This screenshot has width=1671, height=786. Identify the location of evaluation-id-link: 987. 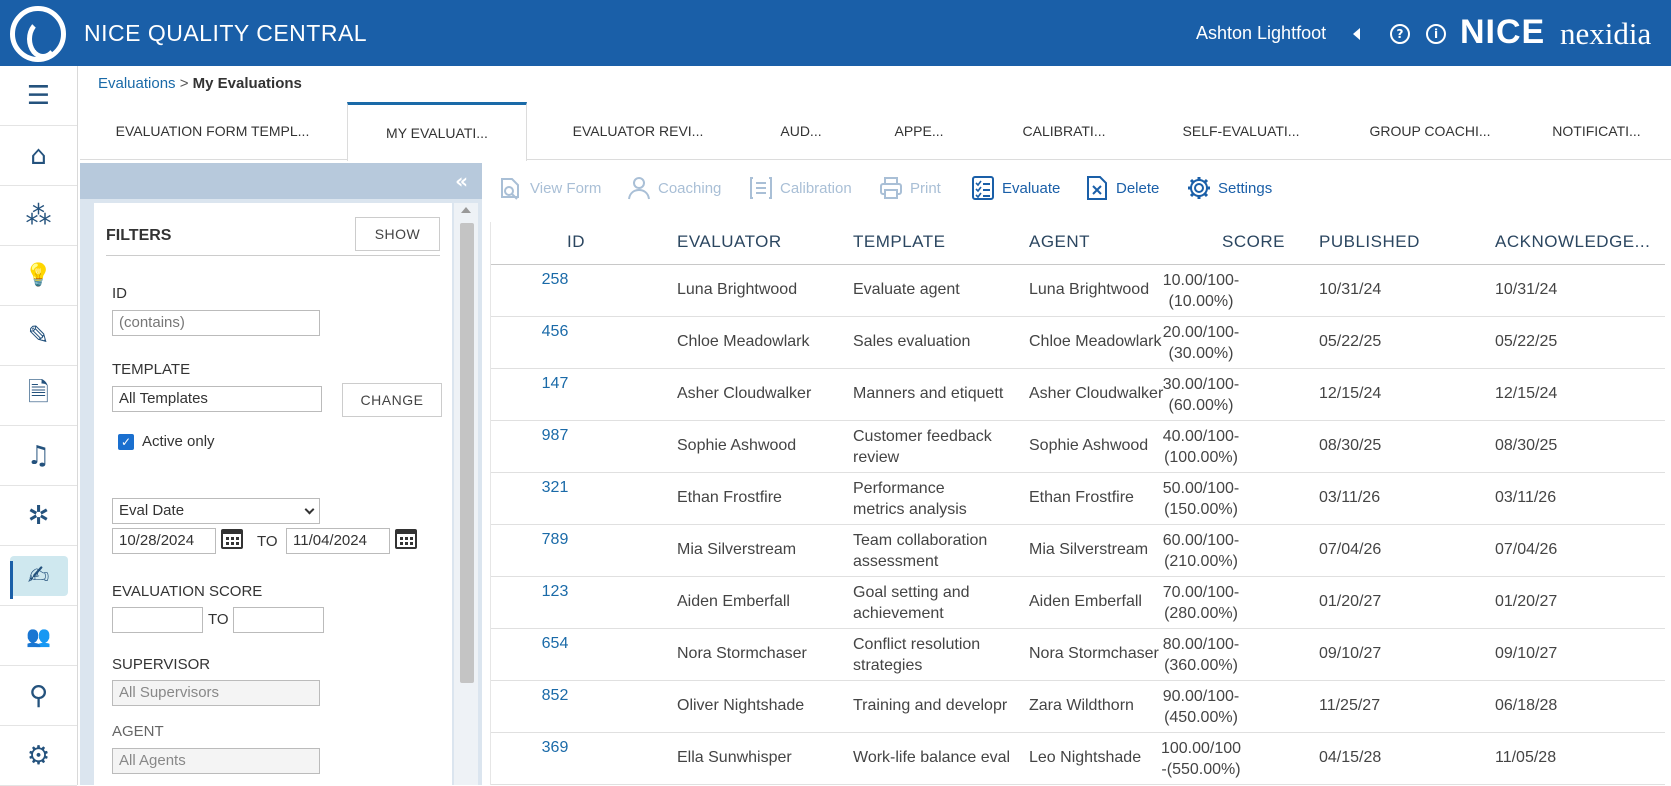
(555, 435).